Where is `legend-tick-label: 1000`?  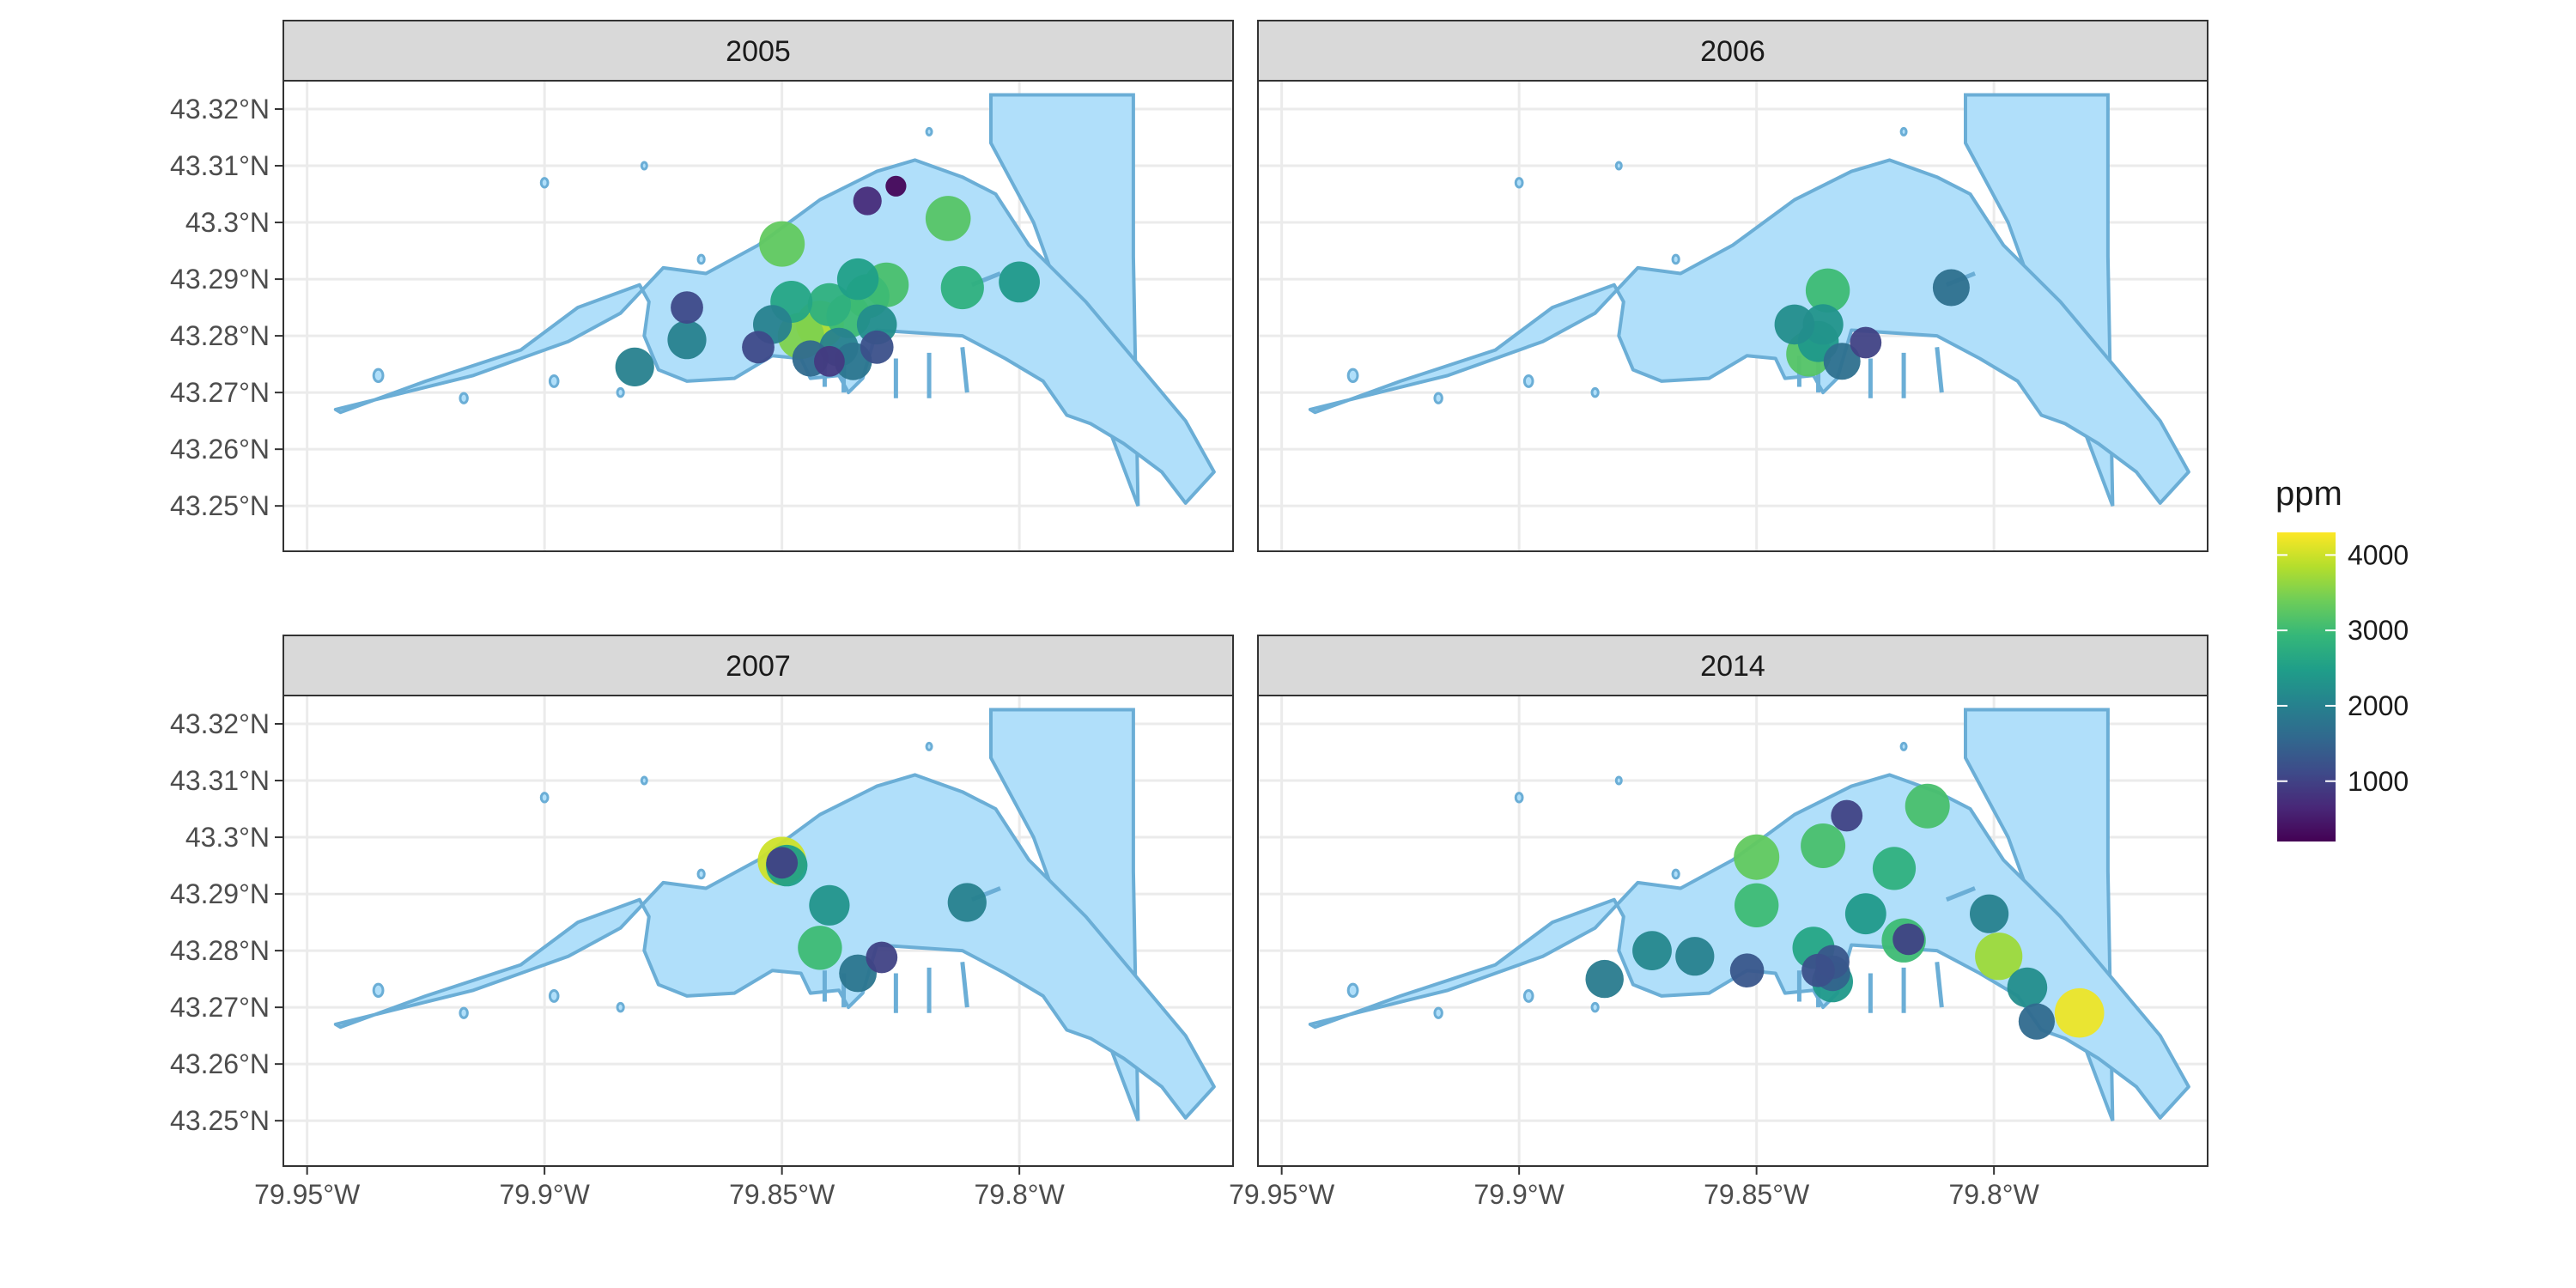
legend-tick-label: 1000 is located at coordinates (2378, 781).